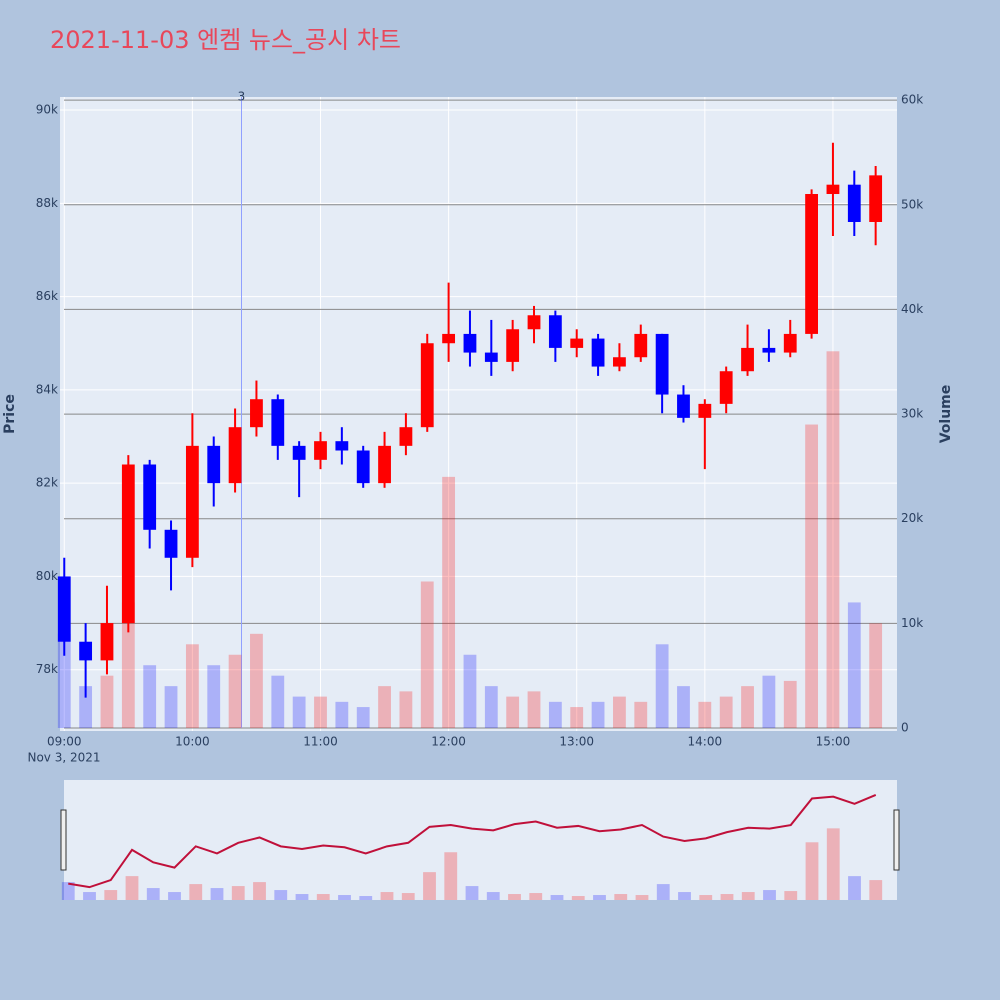 The height and width of the screenshot is (1000, 1000). I want to click on y2-tick-label: 60k, so click(912, 100).